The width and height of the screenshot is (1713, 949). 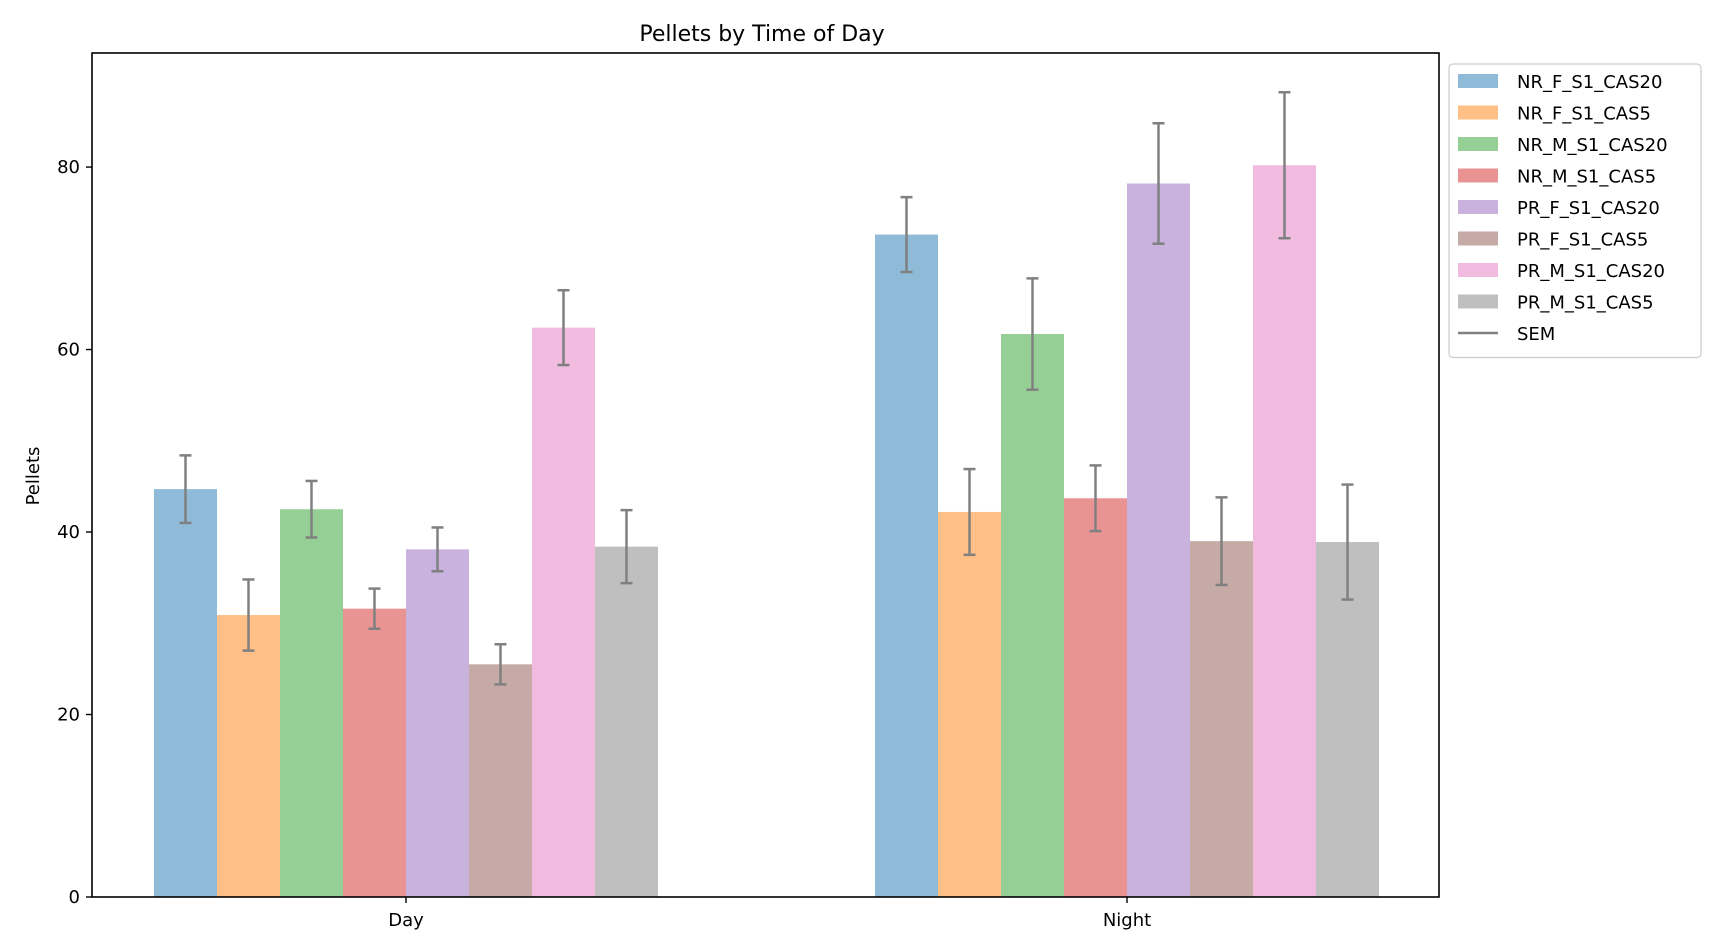 What do you see at coordinates (68, 167) in the screenshot?
I see `y-tick-label: 80` at bounding box center [68, 167].